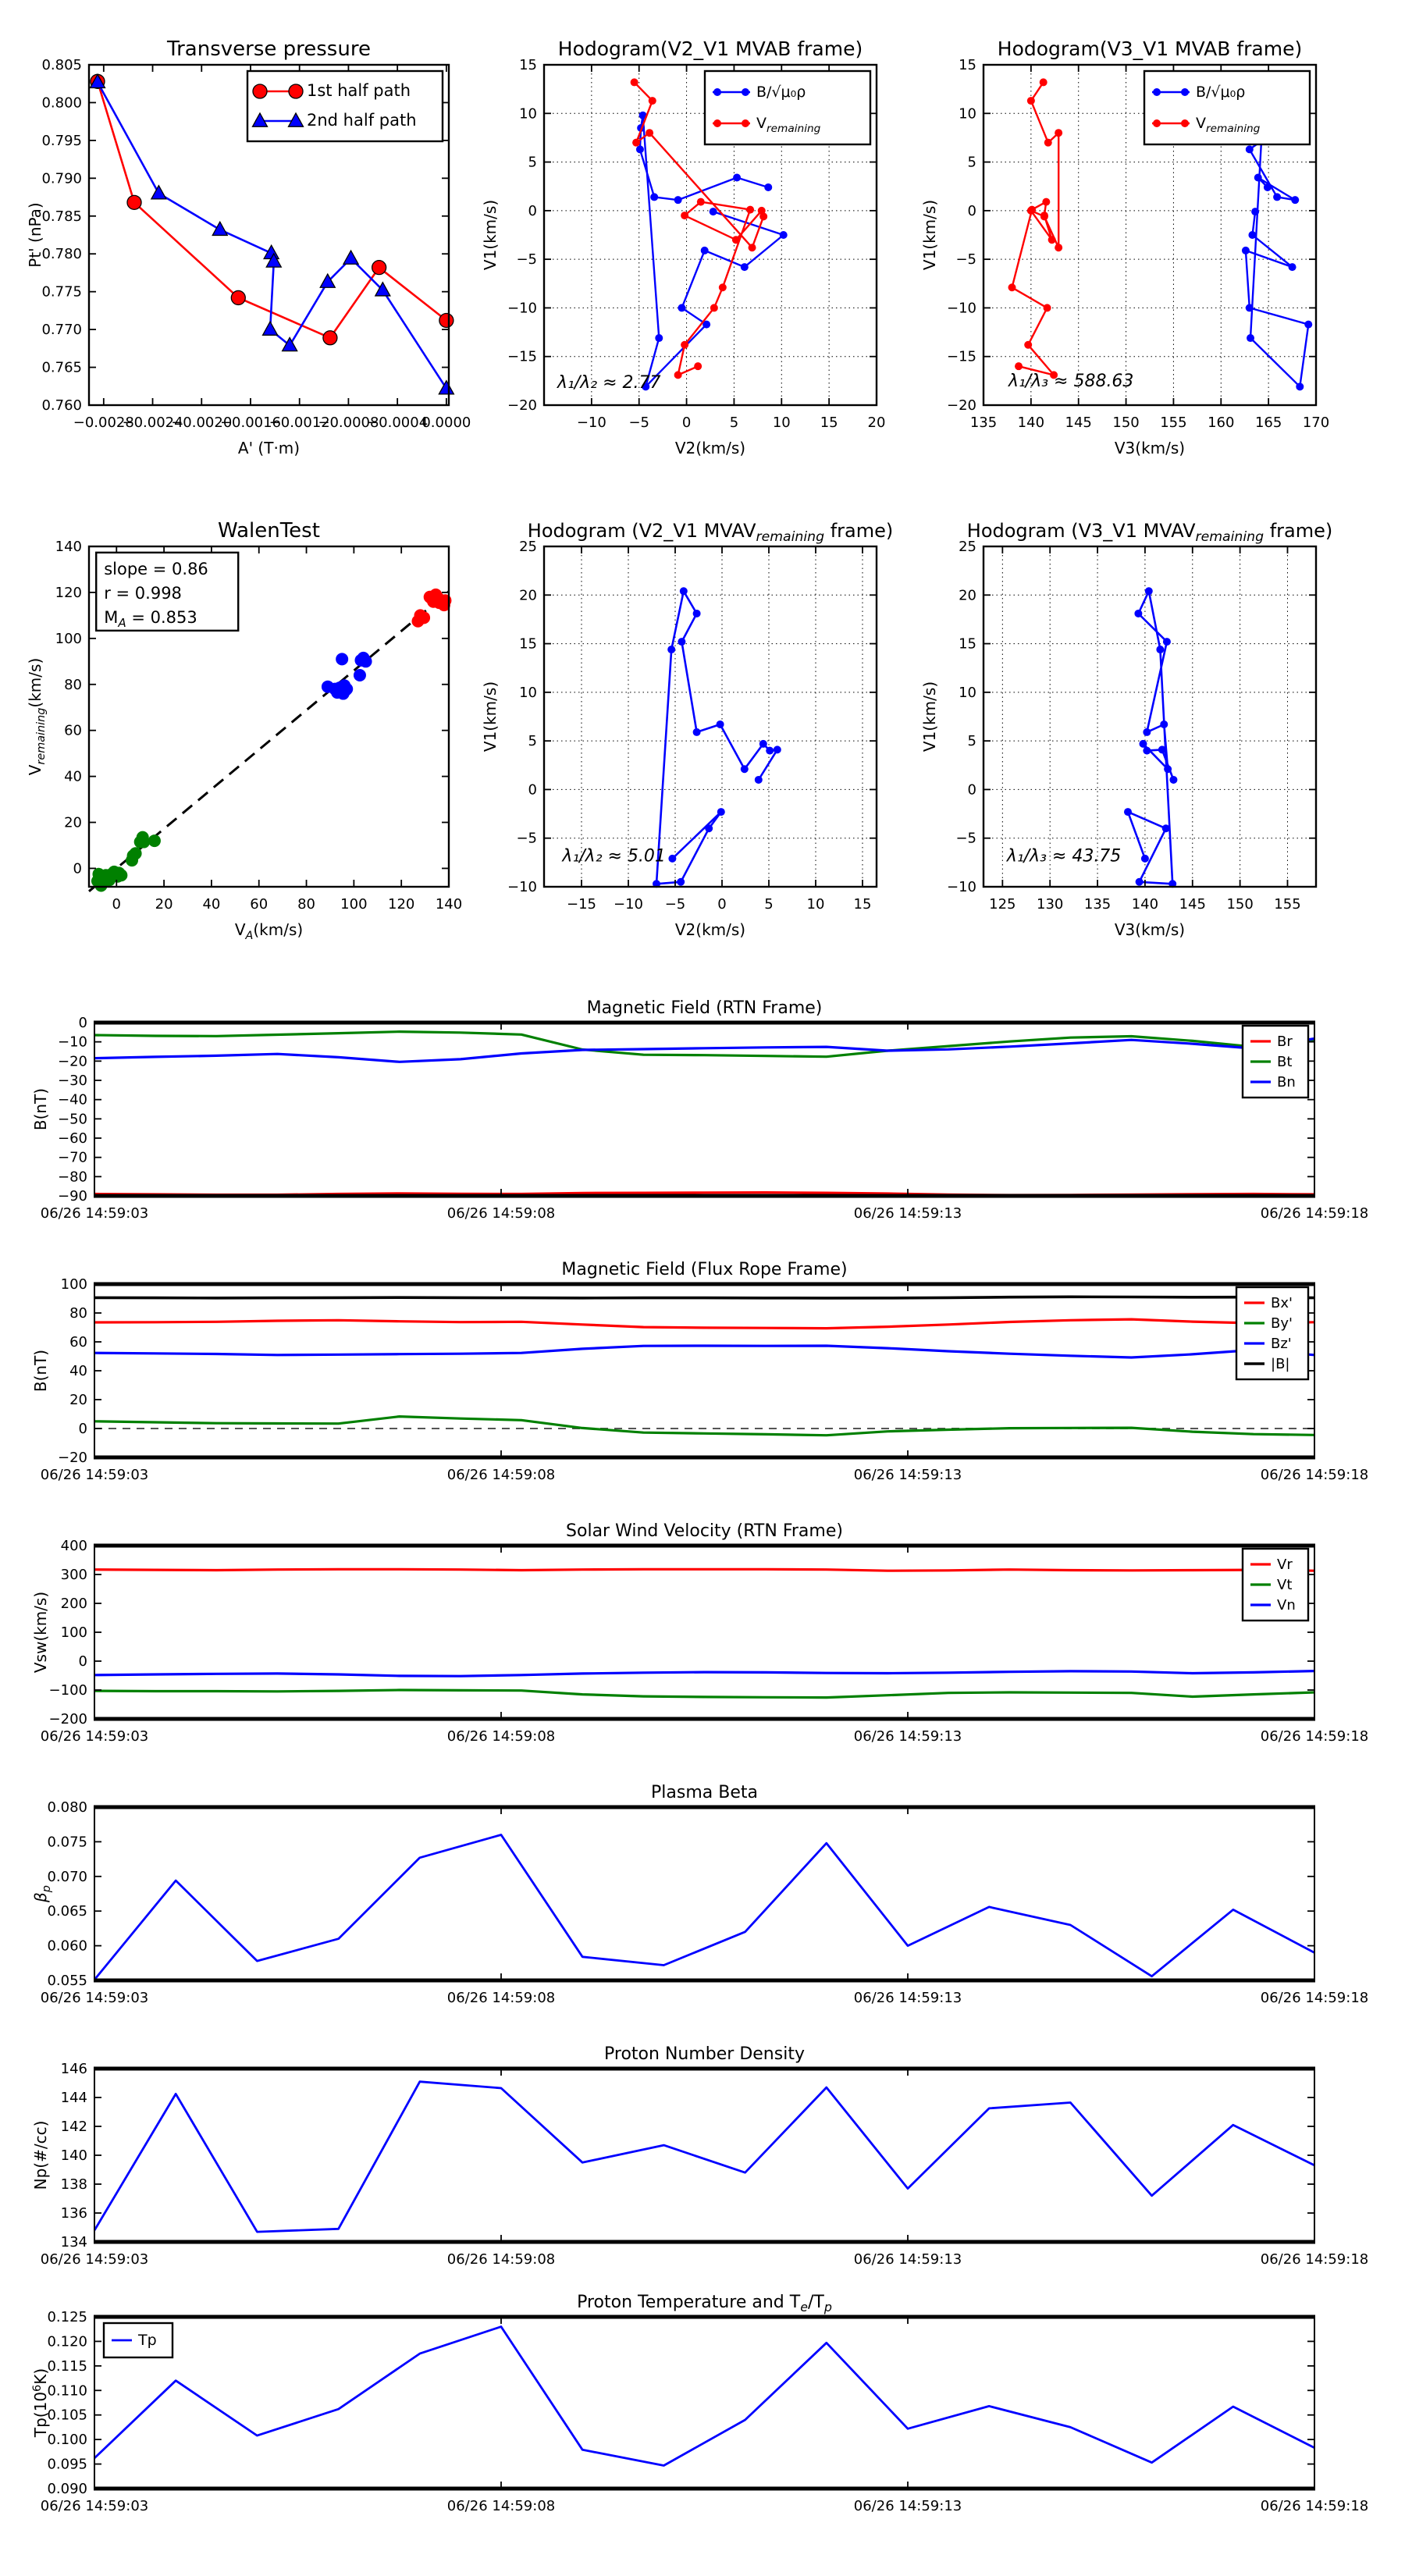 This screenshot has width=1405, height=2576. Describe the element at coordinates (1150, 929) in the screenshot. I see `x-axis-label: V3(km/s)` at that location.